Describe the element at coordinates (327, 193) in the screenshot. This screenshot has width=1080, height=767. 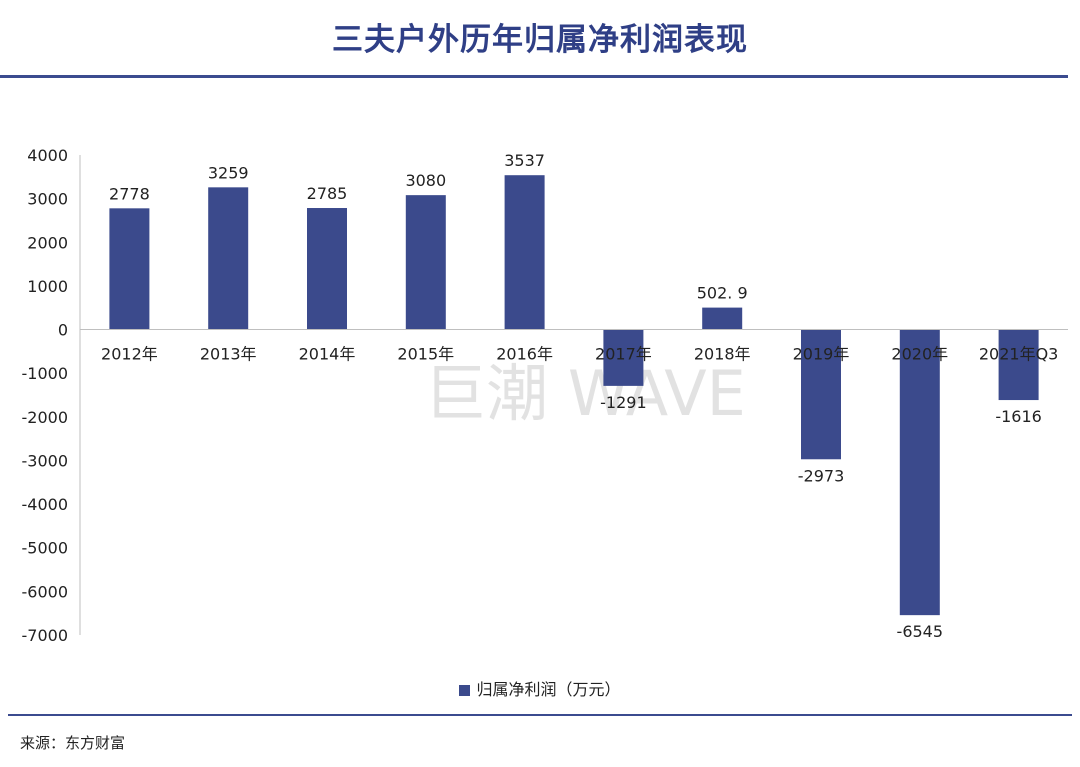
I see `data-label: 2785` at that location.